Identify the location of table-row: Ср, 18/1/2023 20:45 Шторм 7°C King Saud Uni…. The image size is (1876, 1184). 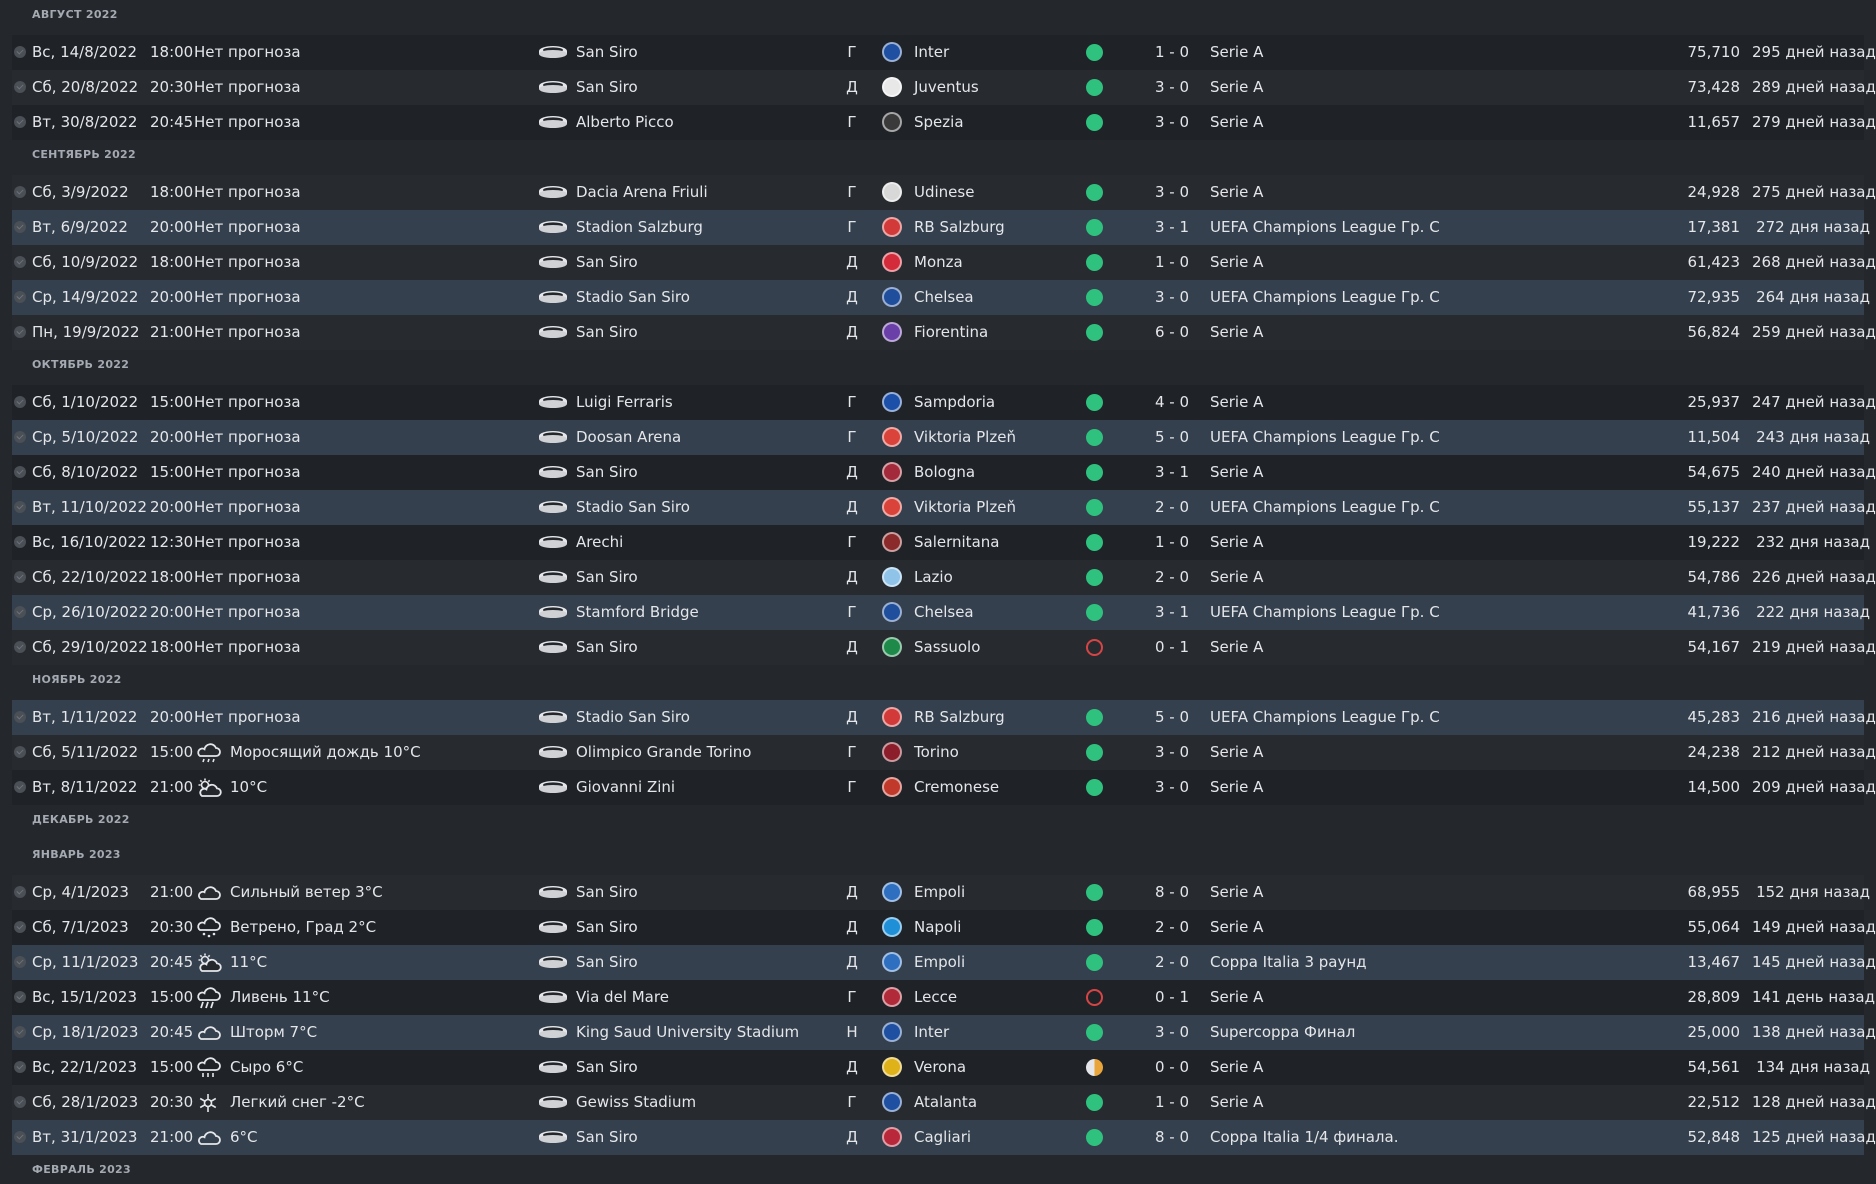
(944, 1032).